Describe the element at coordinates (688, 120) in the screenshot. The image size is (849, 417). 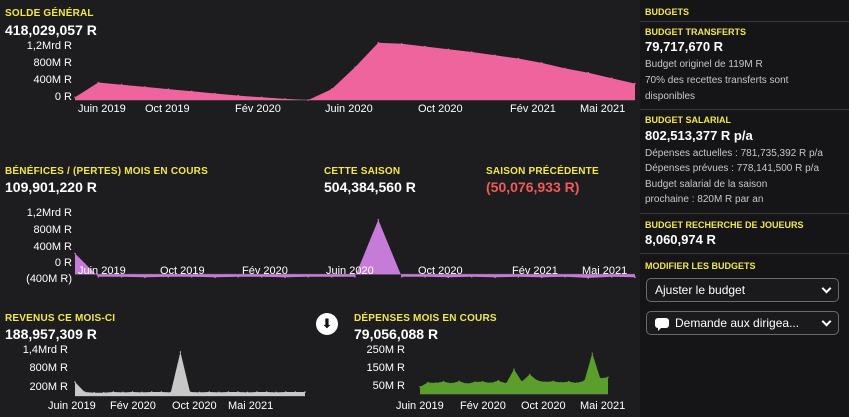
I see `wage-budget-label: BUDGET SALARIAL` at that location.